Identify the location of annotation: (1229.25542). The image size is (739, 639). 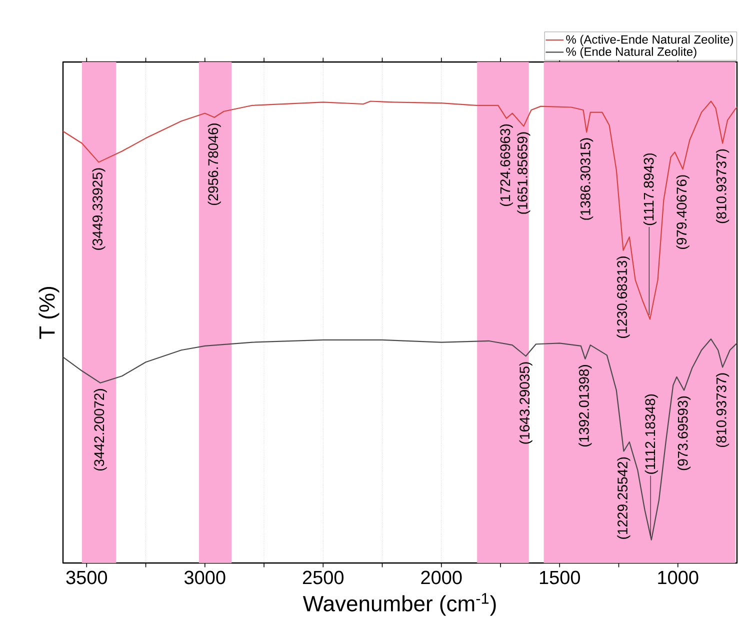
(623, 498).